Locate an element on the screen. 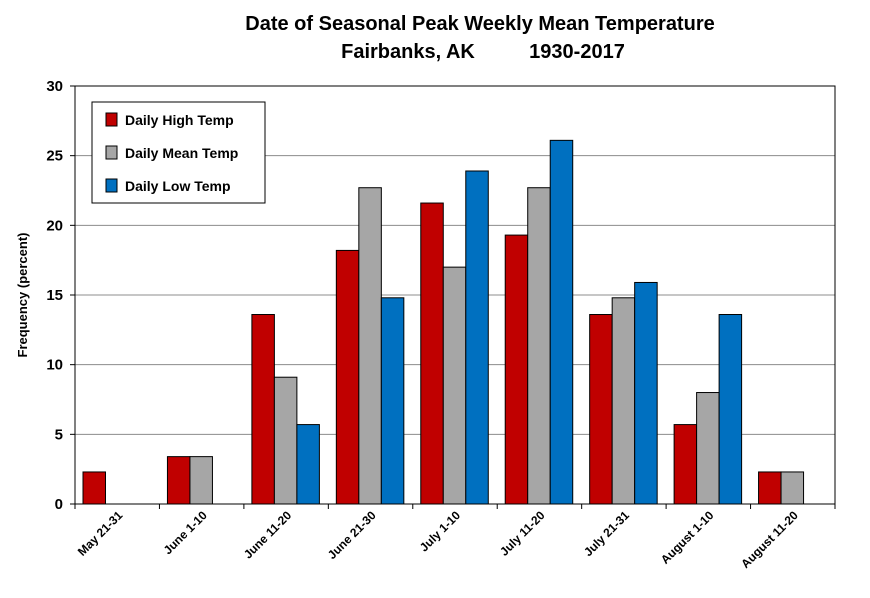 Image resolution: width=870 pixels, height=598 pixels. legend-label: Daily High Temp is located at coordinates (179, 120).